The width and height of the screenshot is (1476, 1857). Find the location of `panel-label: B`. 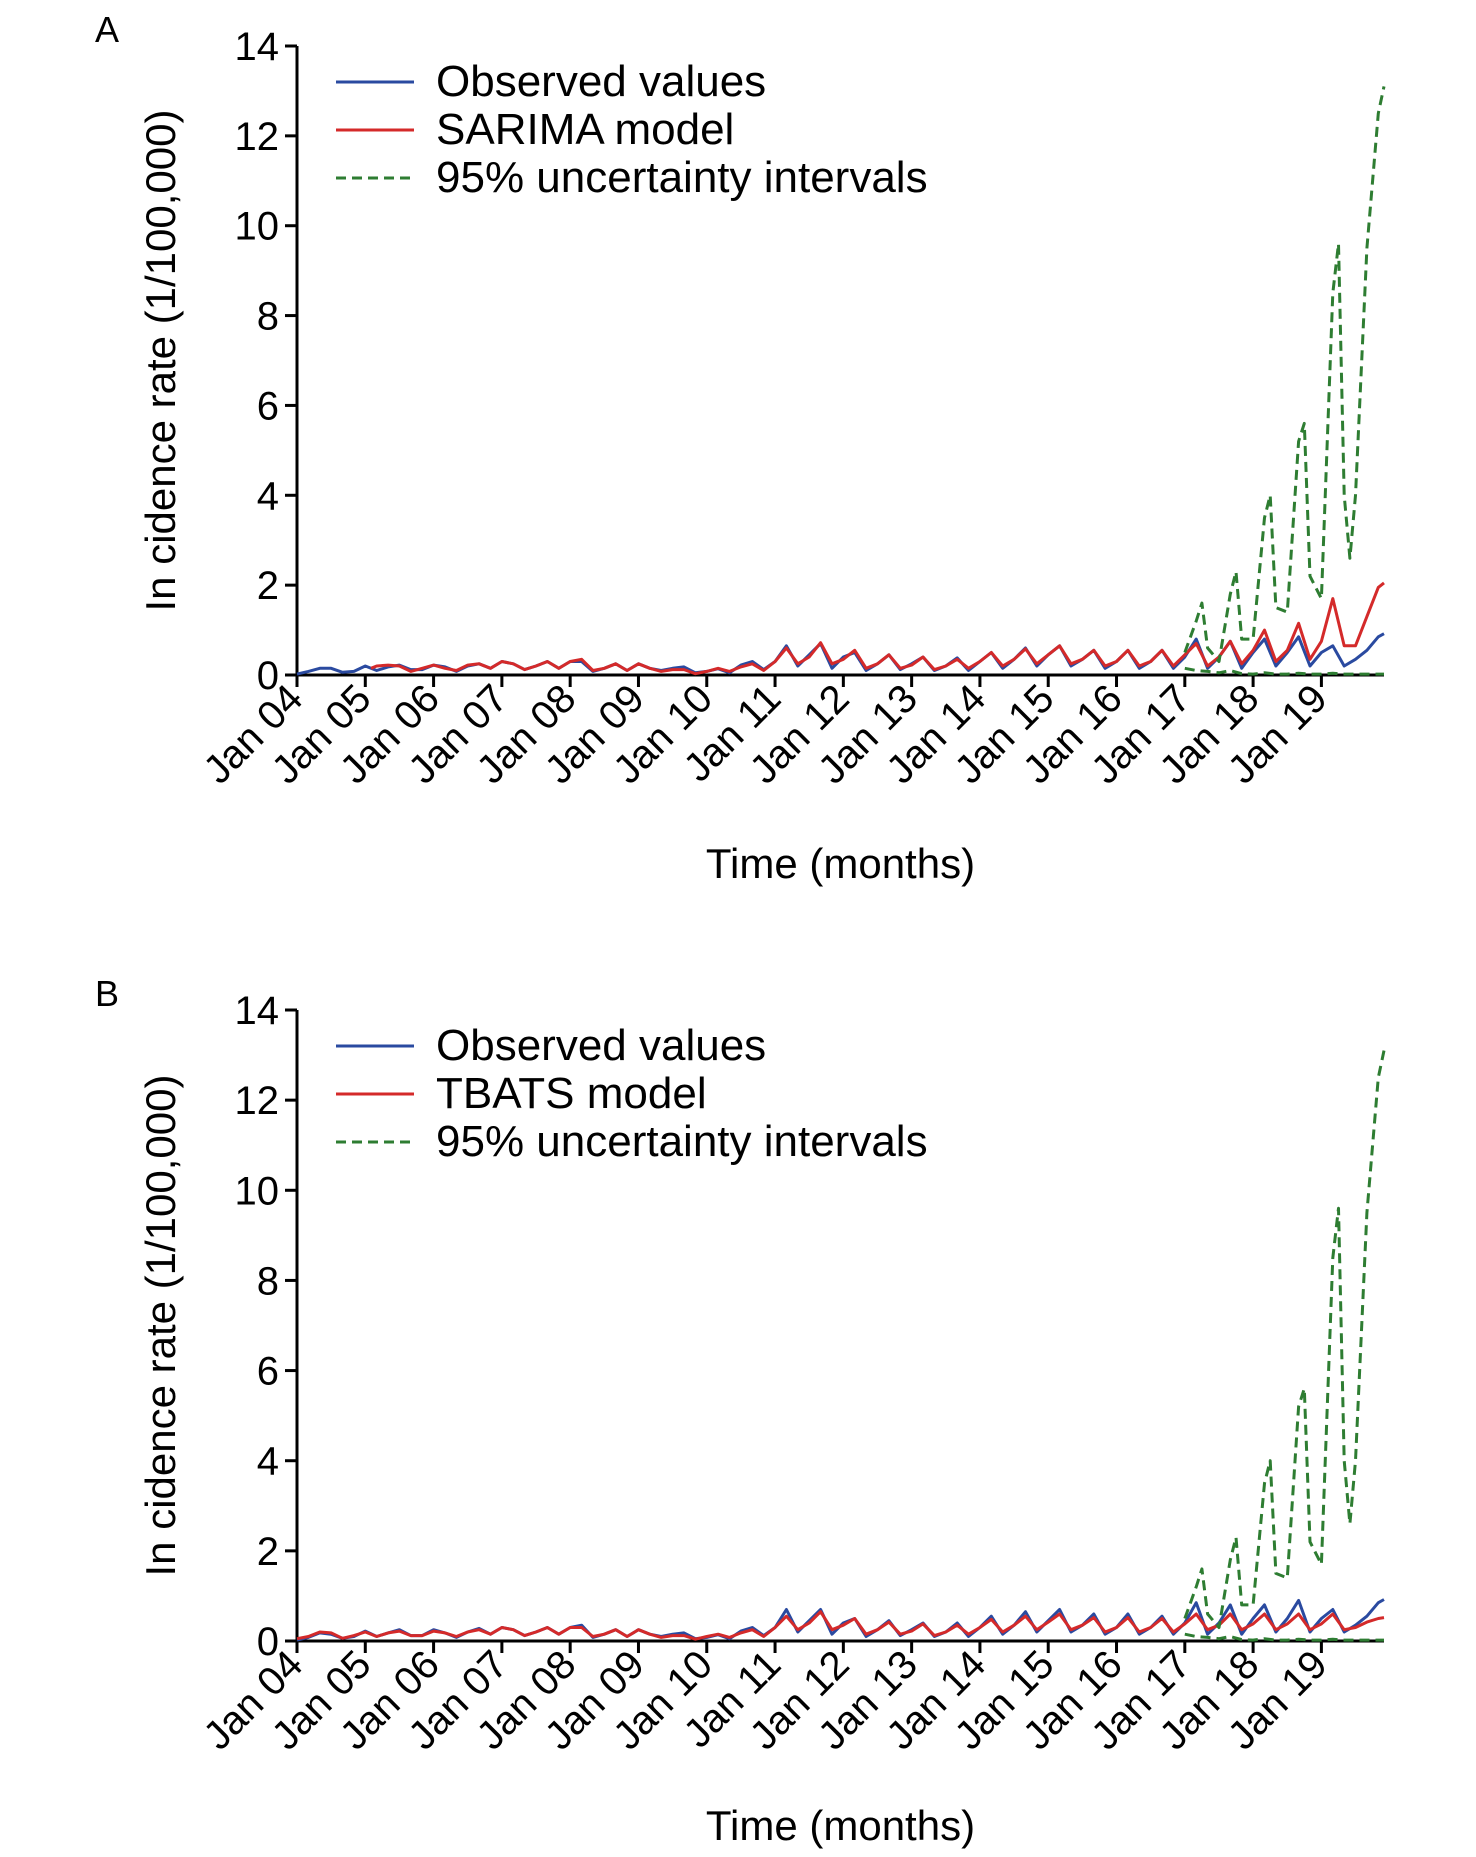

panel-label: B is located at coordinates (107, 993).